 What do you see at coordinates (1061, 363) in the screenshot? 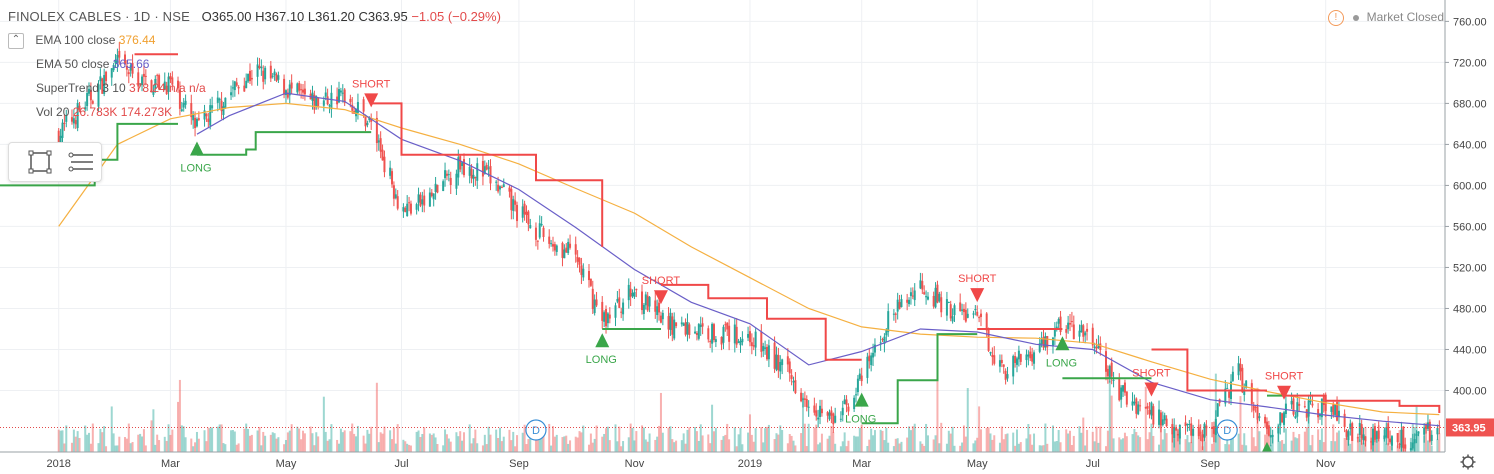
I see `long-signal-label: LONG` at bounding box center [1061, 363].